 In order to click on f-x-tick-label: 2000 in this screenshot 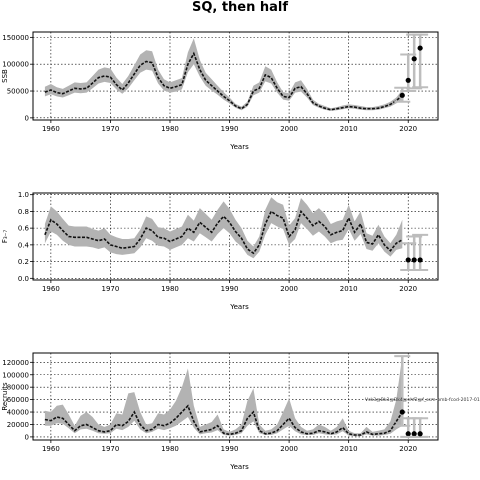, I will do `click(289, 289)`.